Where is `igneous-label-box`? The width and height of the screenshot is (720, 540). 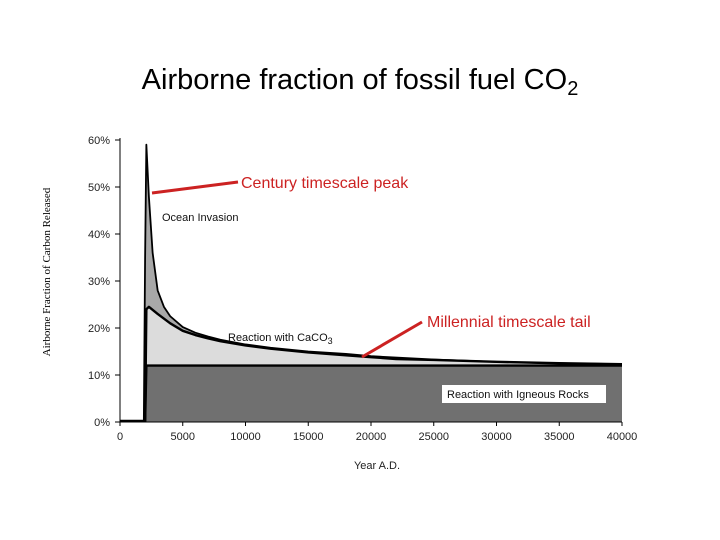 igneous-label-box is located at coordinates (524, 394).